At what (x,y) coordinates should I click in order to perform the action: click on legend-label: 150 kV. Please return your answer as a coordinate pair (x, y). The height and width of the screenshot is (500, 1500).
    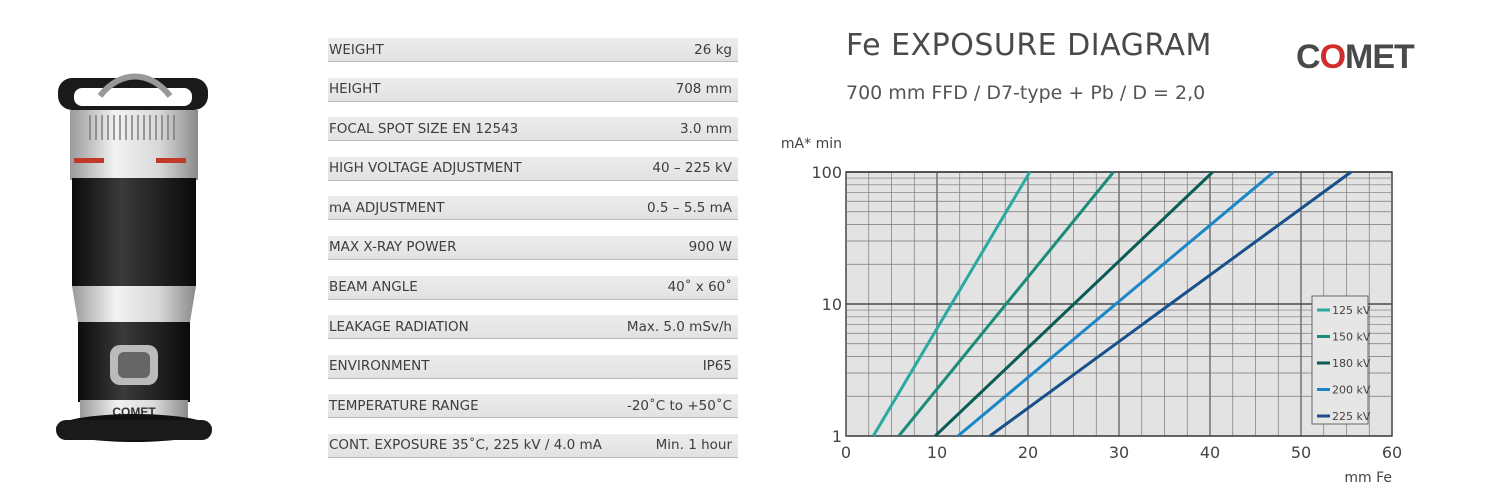
    Looking at the image, I should click on (1351, 337).